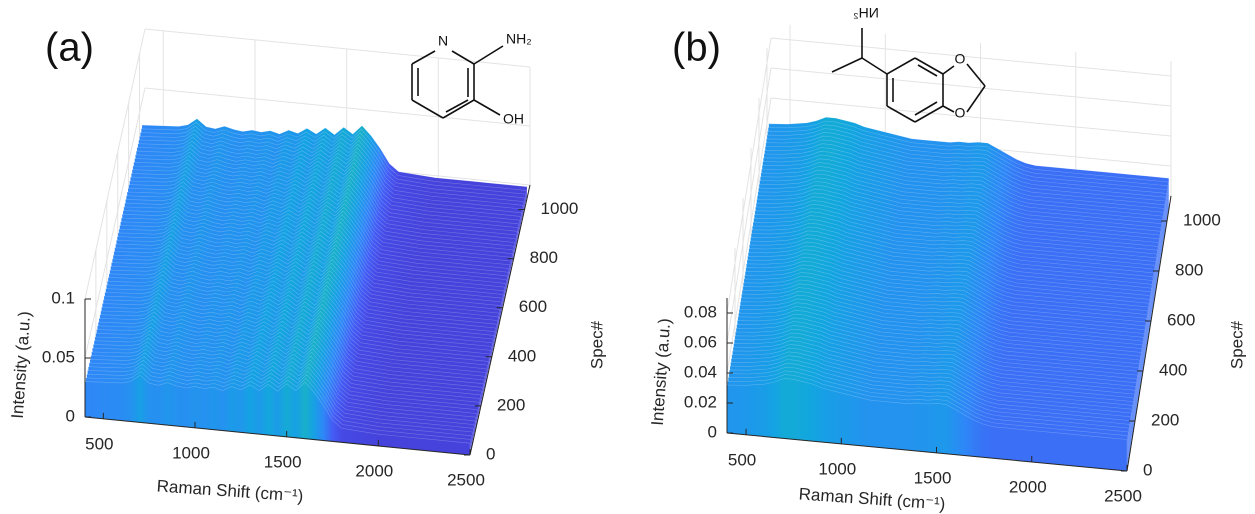 The height and width of the screenshot is (514, 1255). What do you see at coordinates (700, 341) in the screenshot?
I see `z-tick-label: 0.06` at bounding box center [700, 341].